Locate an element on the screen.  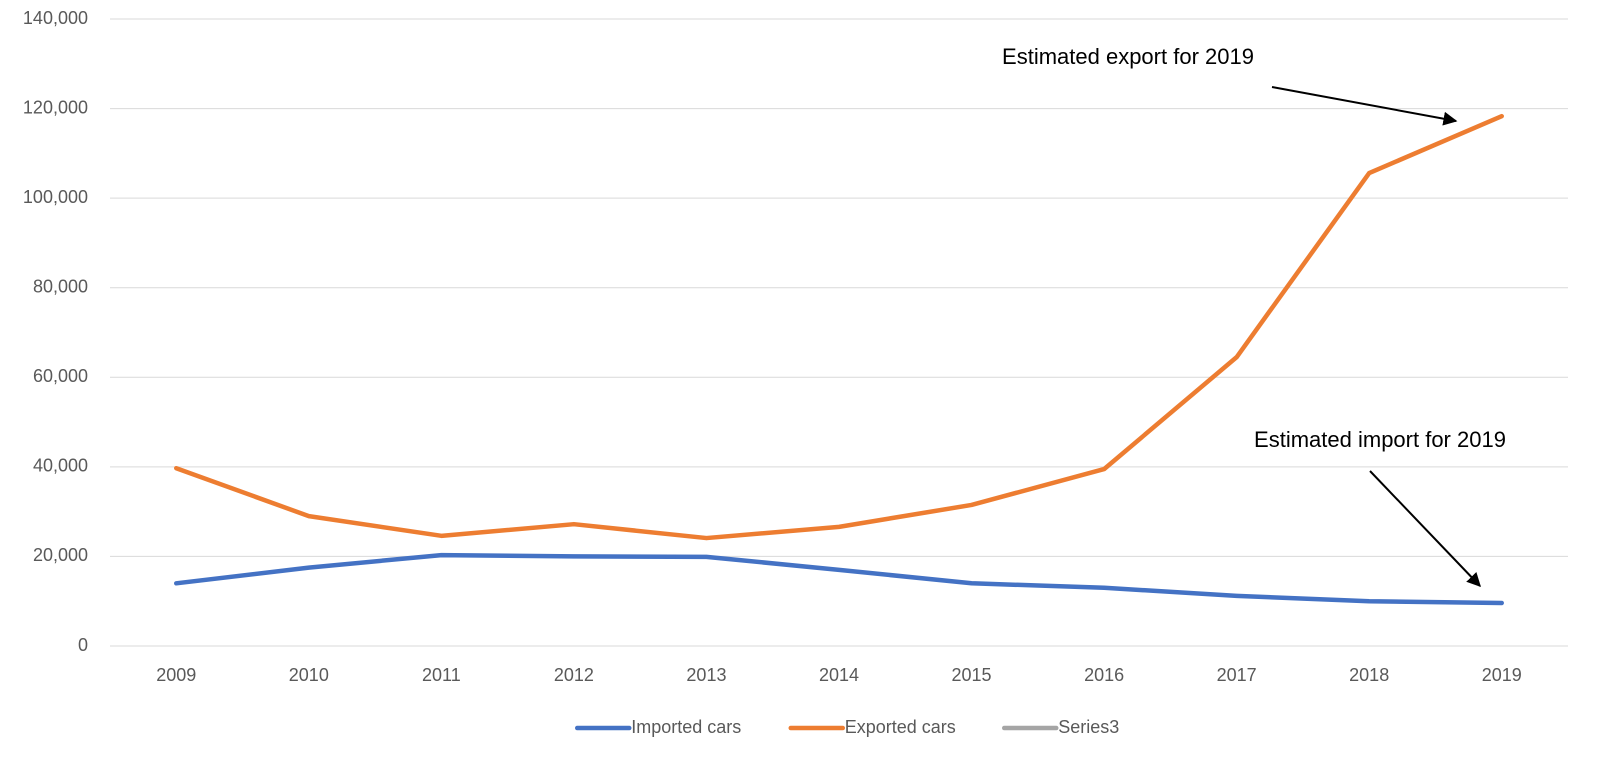
x-tick-label: 2010 is located at coordinates (309, 675).